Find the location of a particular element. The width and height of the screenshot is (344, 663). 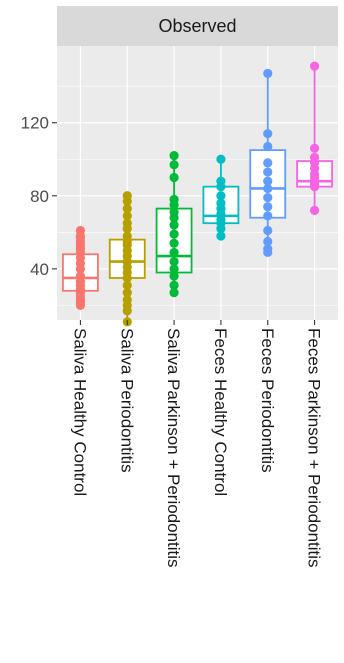

x-category-label: Saliva Periodontitis is located at coordinates (126, 400).